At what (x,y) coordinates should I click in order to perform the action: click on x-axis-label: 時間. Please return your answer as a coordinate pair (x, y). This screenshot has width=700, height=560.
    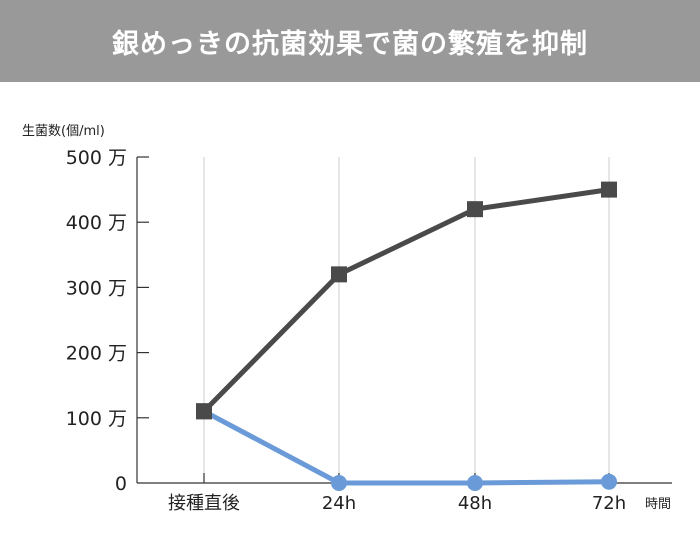
    Looking at the image, I should click on (658, 504).